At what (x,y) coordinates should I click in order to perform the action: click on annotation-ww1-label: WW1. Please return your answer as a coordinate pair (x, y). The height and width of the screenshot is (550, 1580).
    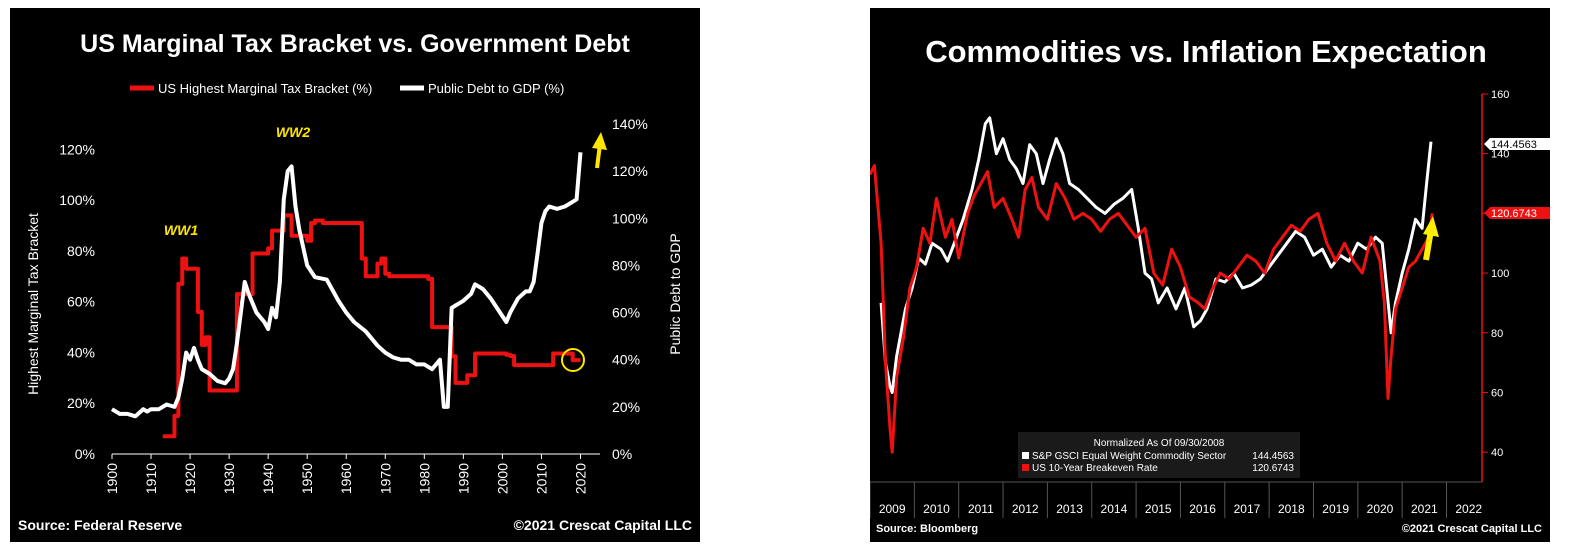
    Looking at the image, I should click on (181, 230).